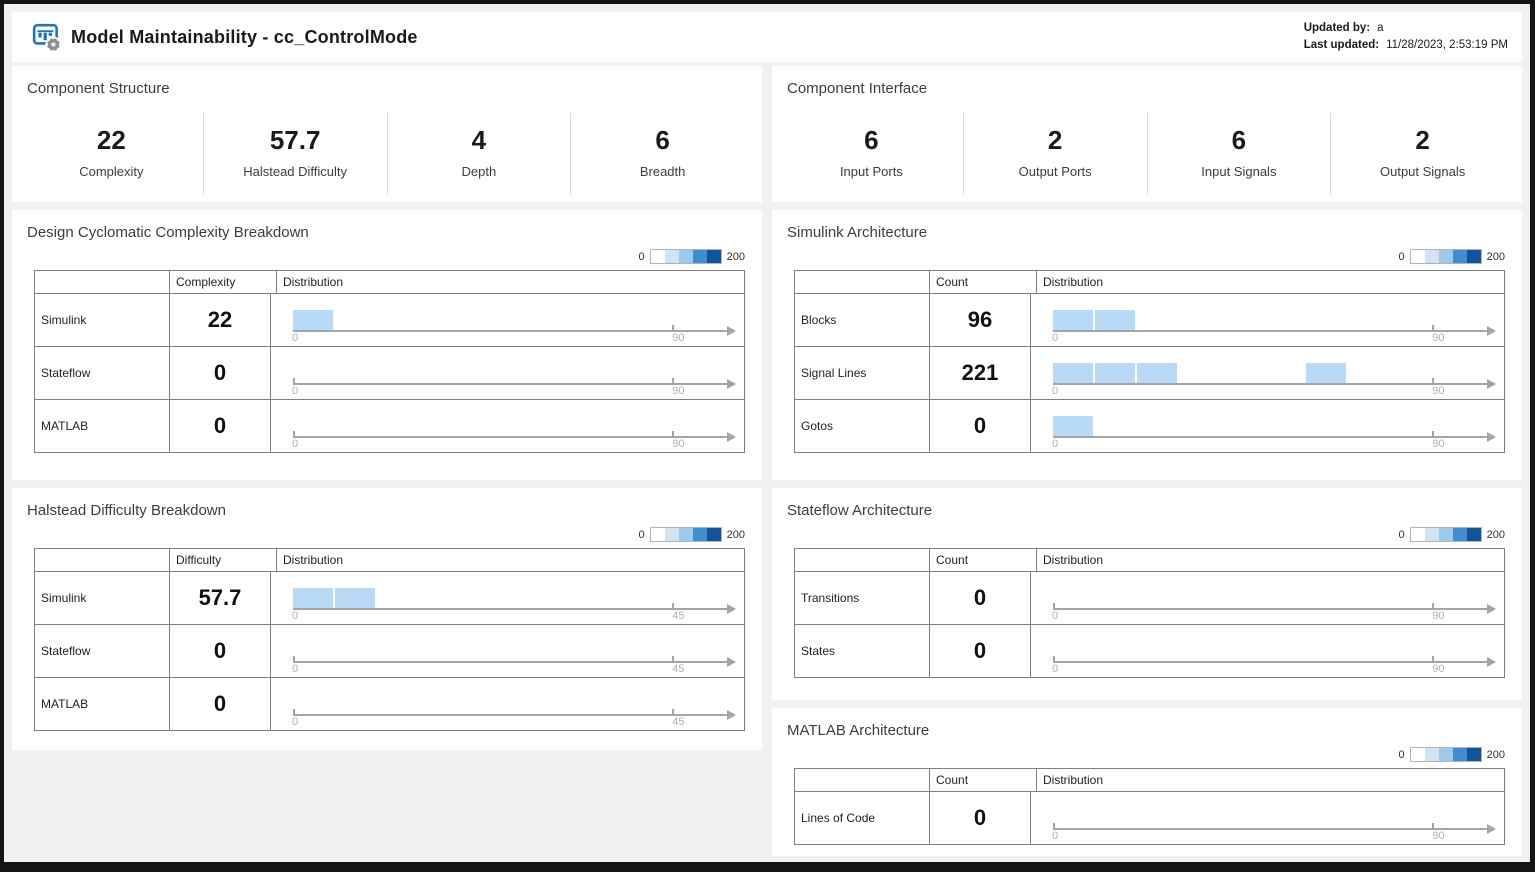 The height and width of the screenshot is (872, 1535). Describe the element at coordinates (65, 426) in the screenshot. I see `row-label: MATLAB` at that location.